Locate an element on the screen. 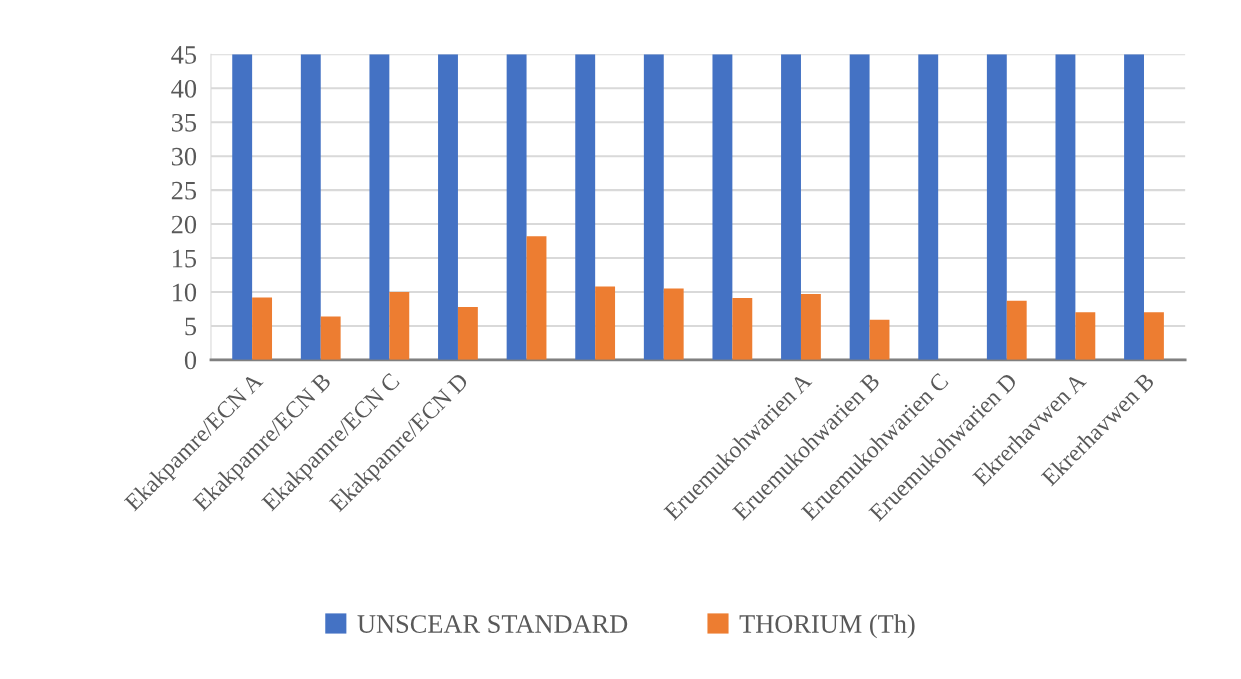 This screenshot has height=679, width=1241. y-tick-label: 15 is located at coordinates (185, 258).